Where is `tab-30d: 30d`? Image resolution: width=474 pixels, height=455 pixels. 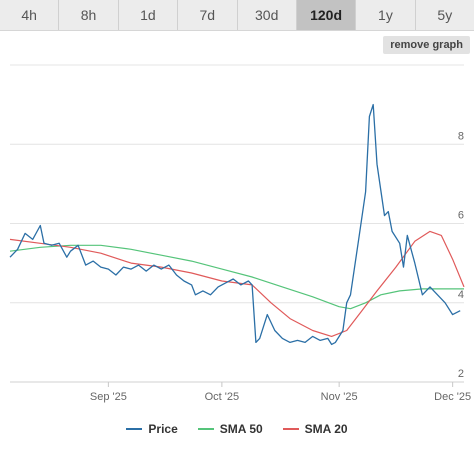 tab-30d: 30d is located at coordinates (267, 15).